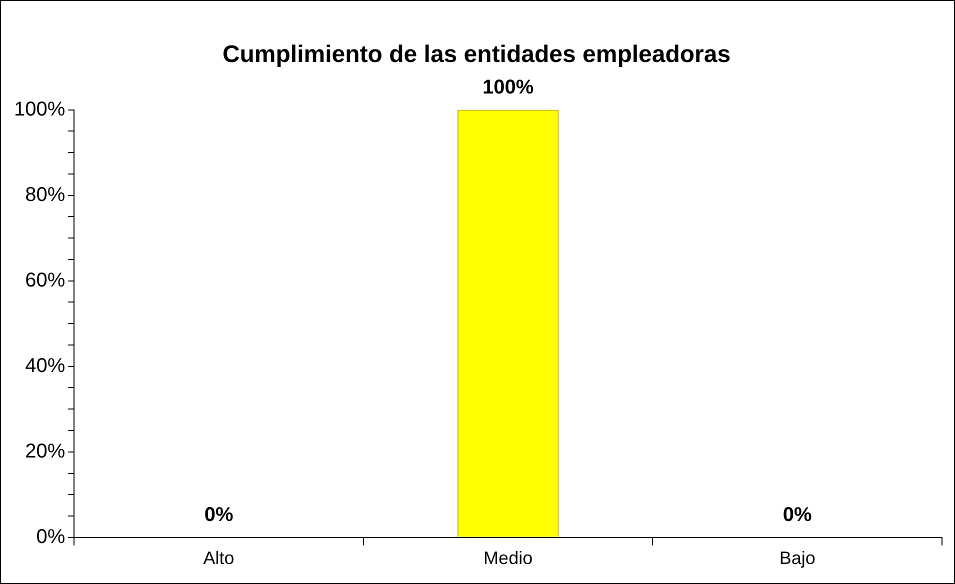 This screenshot has height=584, width=955. What do you see at coordinates (51, 537) in the screenshot?
I see `y-tick-label: 0%` at bounding box center [51, 537].